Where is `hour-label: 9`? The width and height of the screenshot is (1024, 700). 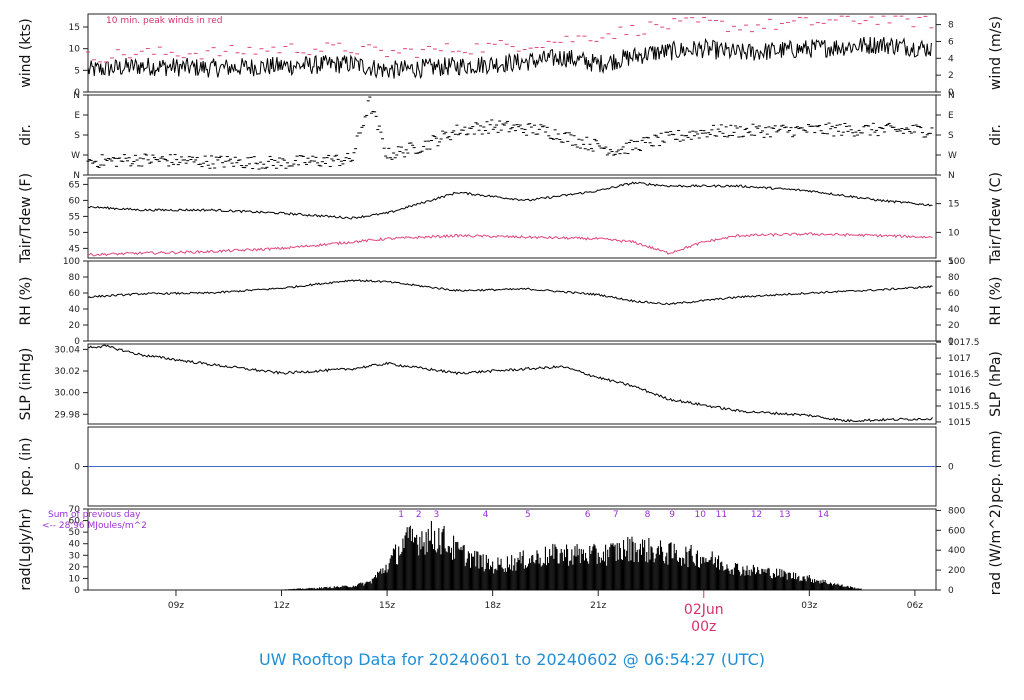
hour-label: 9 is located at coordinates (672, 515).